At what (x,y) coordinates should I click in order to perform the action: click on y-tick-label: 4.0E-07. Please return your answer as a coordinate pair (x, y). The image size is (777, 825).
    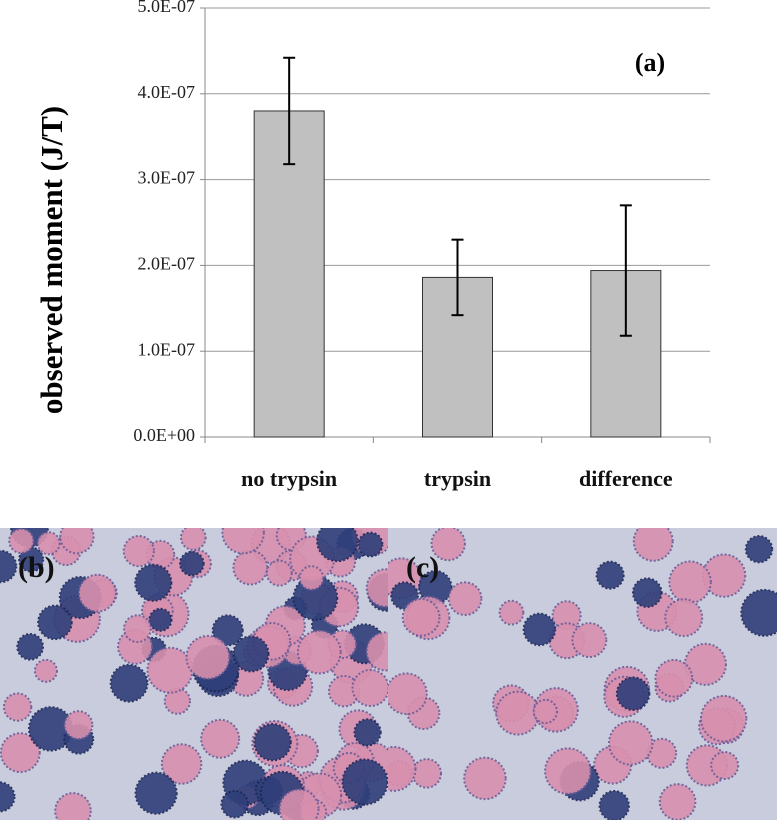
    Looking at the image, I should click on (167, 92).